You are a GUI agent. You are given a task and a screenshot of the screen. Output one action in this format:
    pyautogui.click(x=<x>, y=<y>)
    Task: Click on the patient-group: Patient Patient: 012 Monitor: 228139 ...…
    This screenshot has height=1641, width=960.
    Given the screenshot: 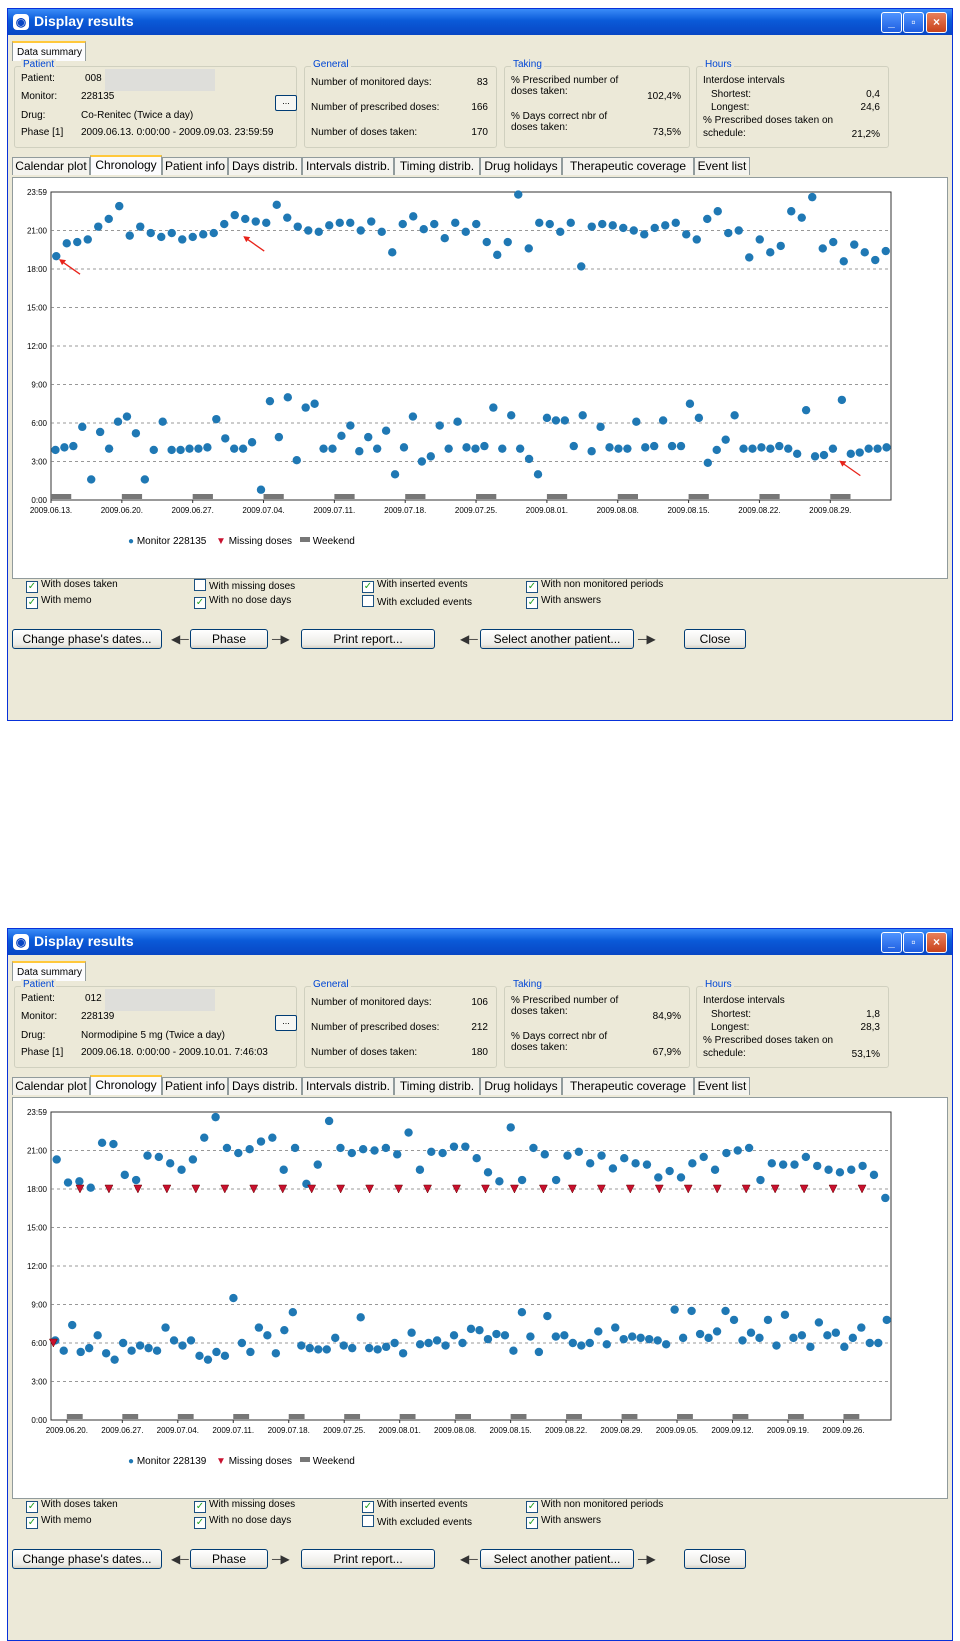 What is the action you would take?
    pyautogui.click(x=155, y=1023)
    